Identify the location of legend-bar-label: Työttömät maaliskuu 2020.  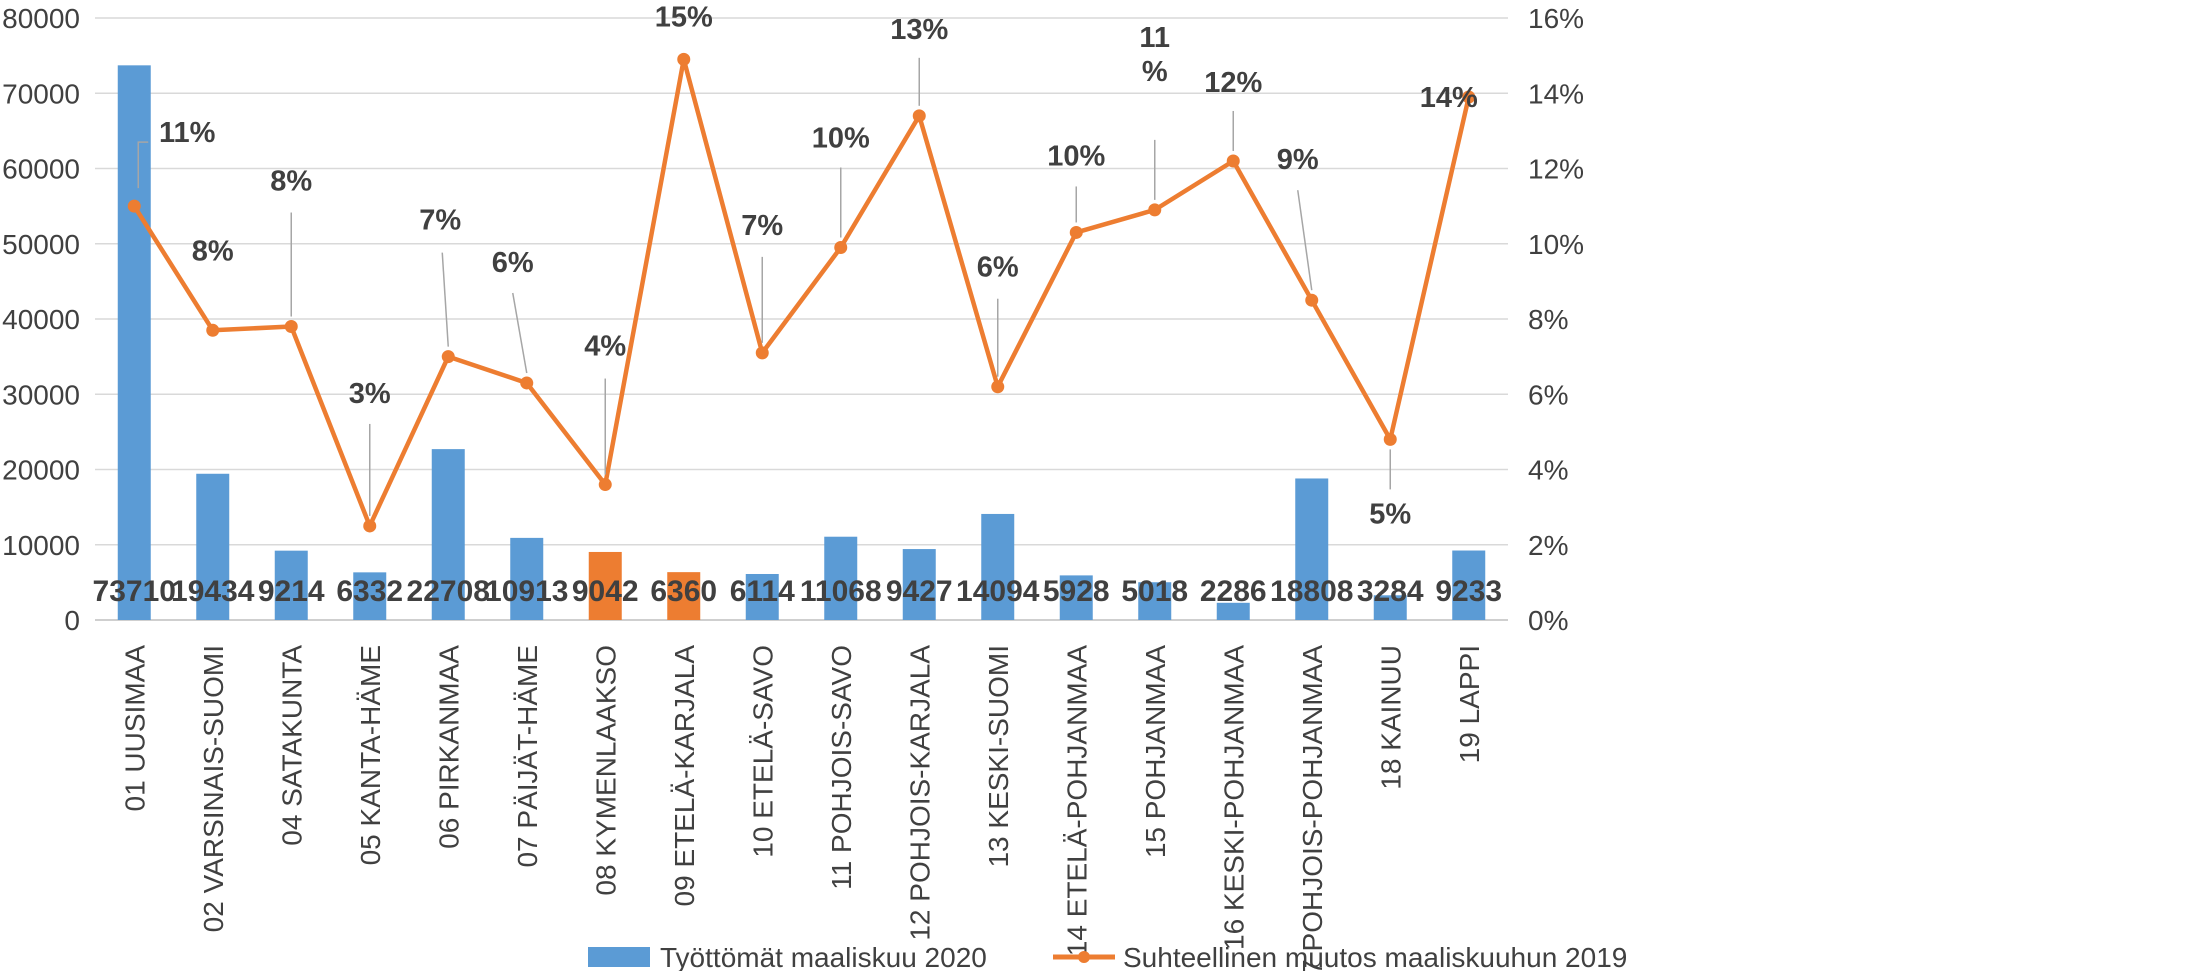
(823, 956).